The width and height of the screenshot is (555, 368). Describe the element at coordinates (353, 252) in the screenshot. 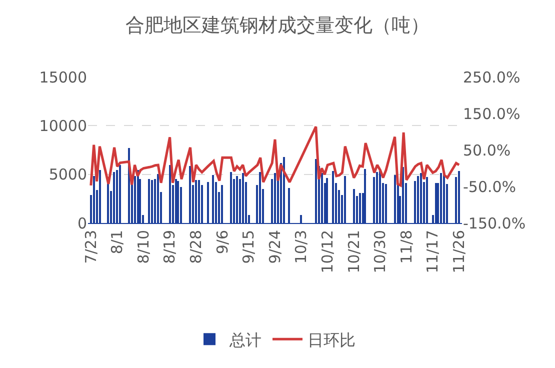

I see `x-tick-label: 10/21` at that location.